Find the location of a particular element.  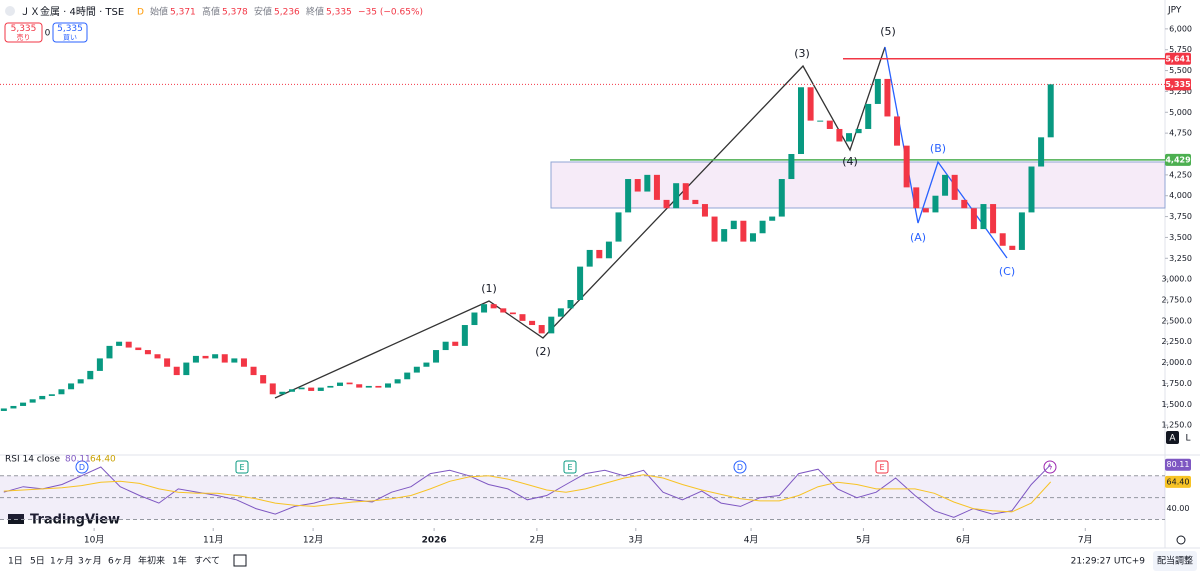

sell-price: 5,335 is located at coordinates (24, 29).